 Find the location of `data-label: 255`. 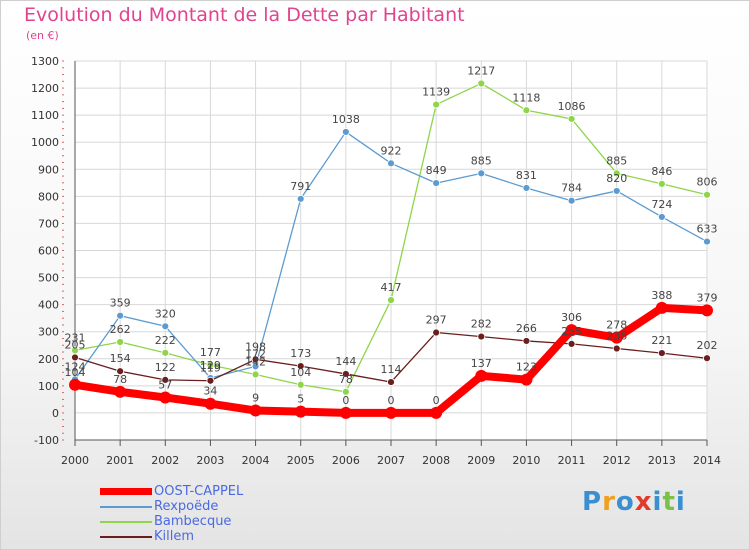

data-label: 255 is located at coordinates (571, 331).